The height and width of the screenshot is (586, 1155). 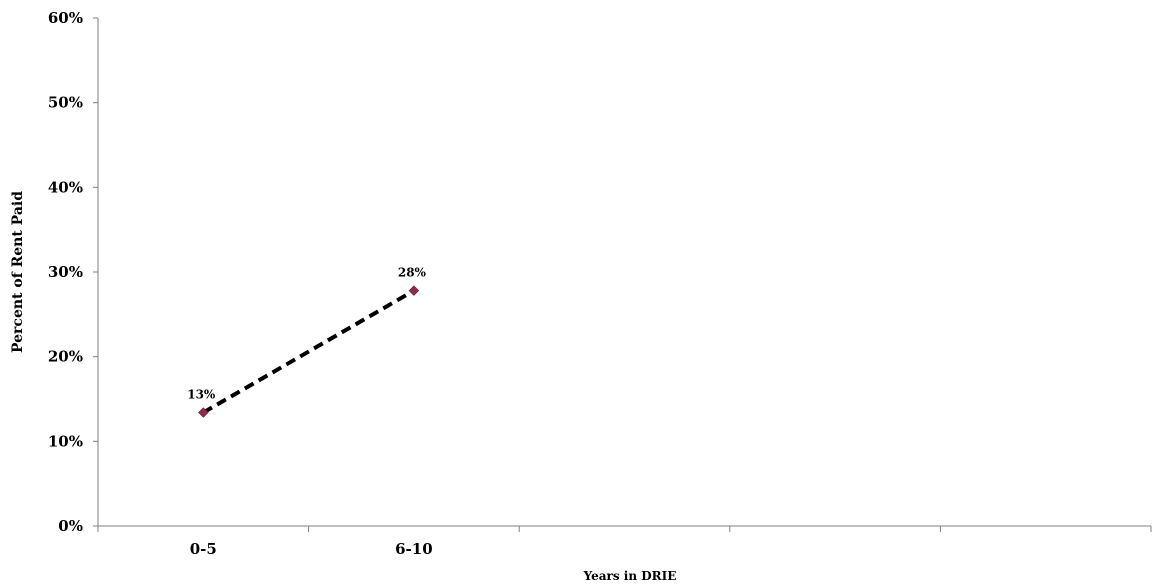 What do you see at coordinates (624, 541) in the screenshot?
I see `x-axis: 0-5 6-10` at bounding box center [624, 541].